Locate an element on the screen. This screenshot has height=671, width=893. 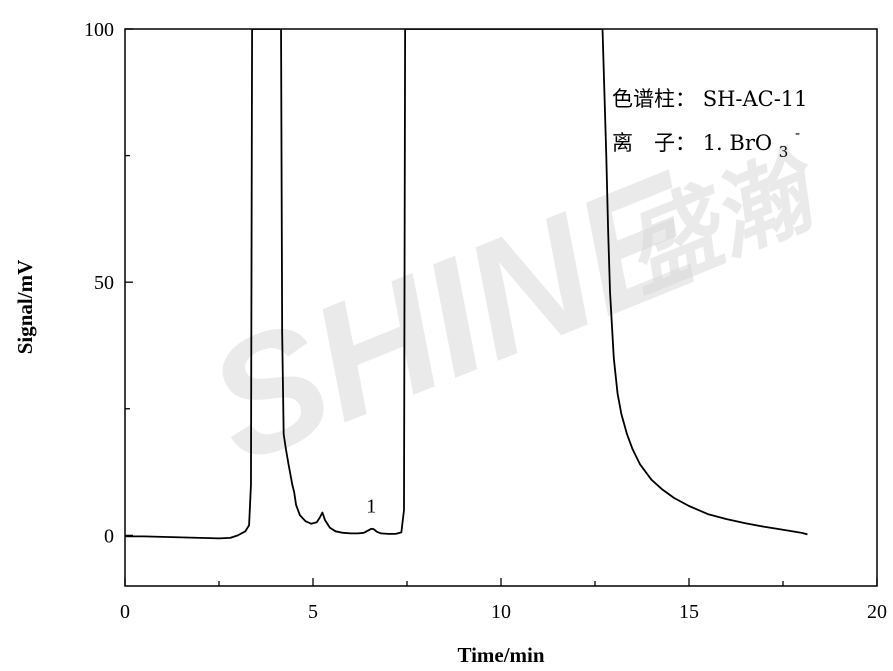
y-tick-label: 0 is located at coordinates (109, 536).